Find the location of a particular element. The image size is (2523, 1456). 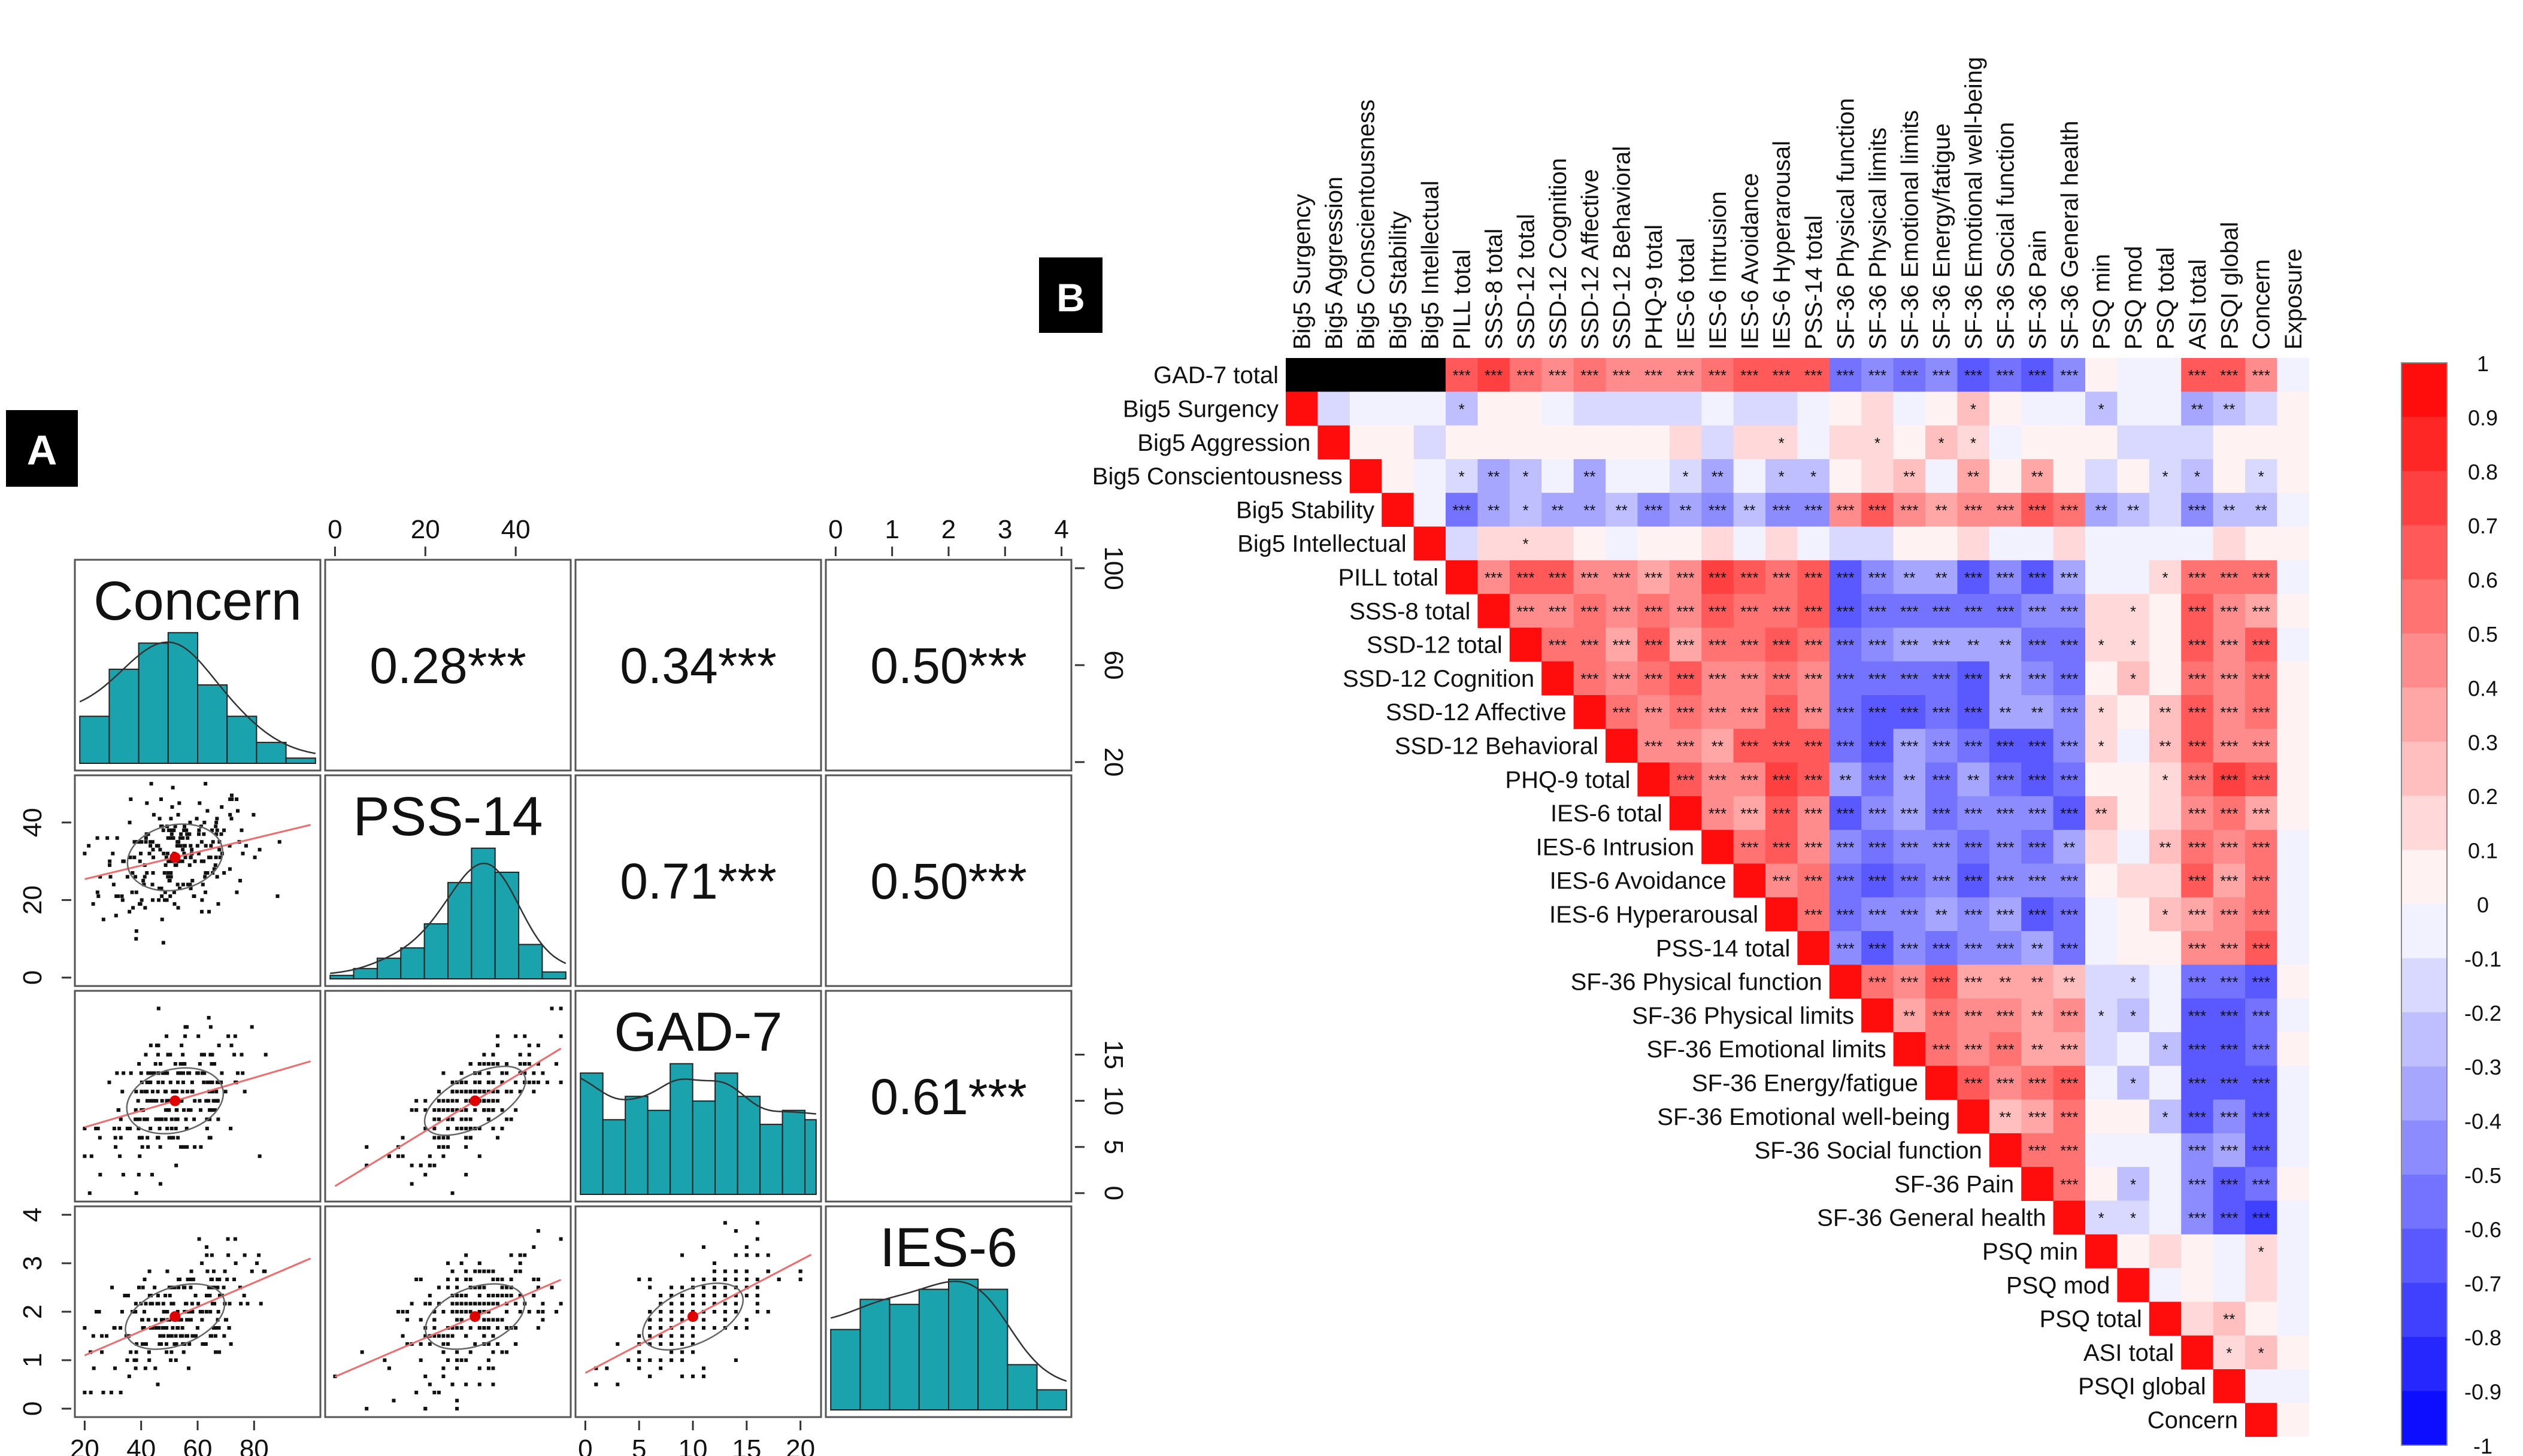

significance-stars: * is located at coordinates (2133, 1184).